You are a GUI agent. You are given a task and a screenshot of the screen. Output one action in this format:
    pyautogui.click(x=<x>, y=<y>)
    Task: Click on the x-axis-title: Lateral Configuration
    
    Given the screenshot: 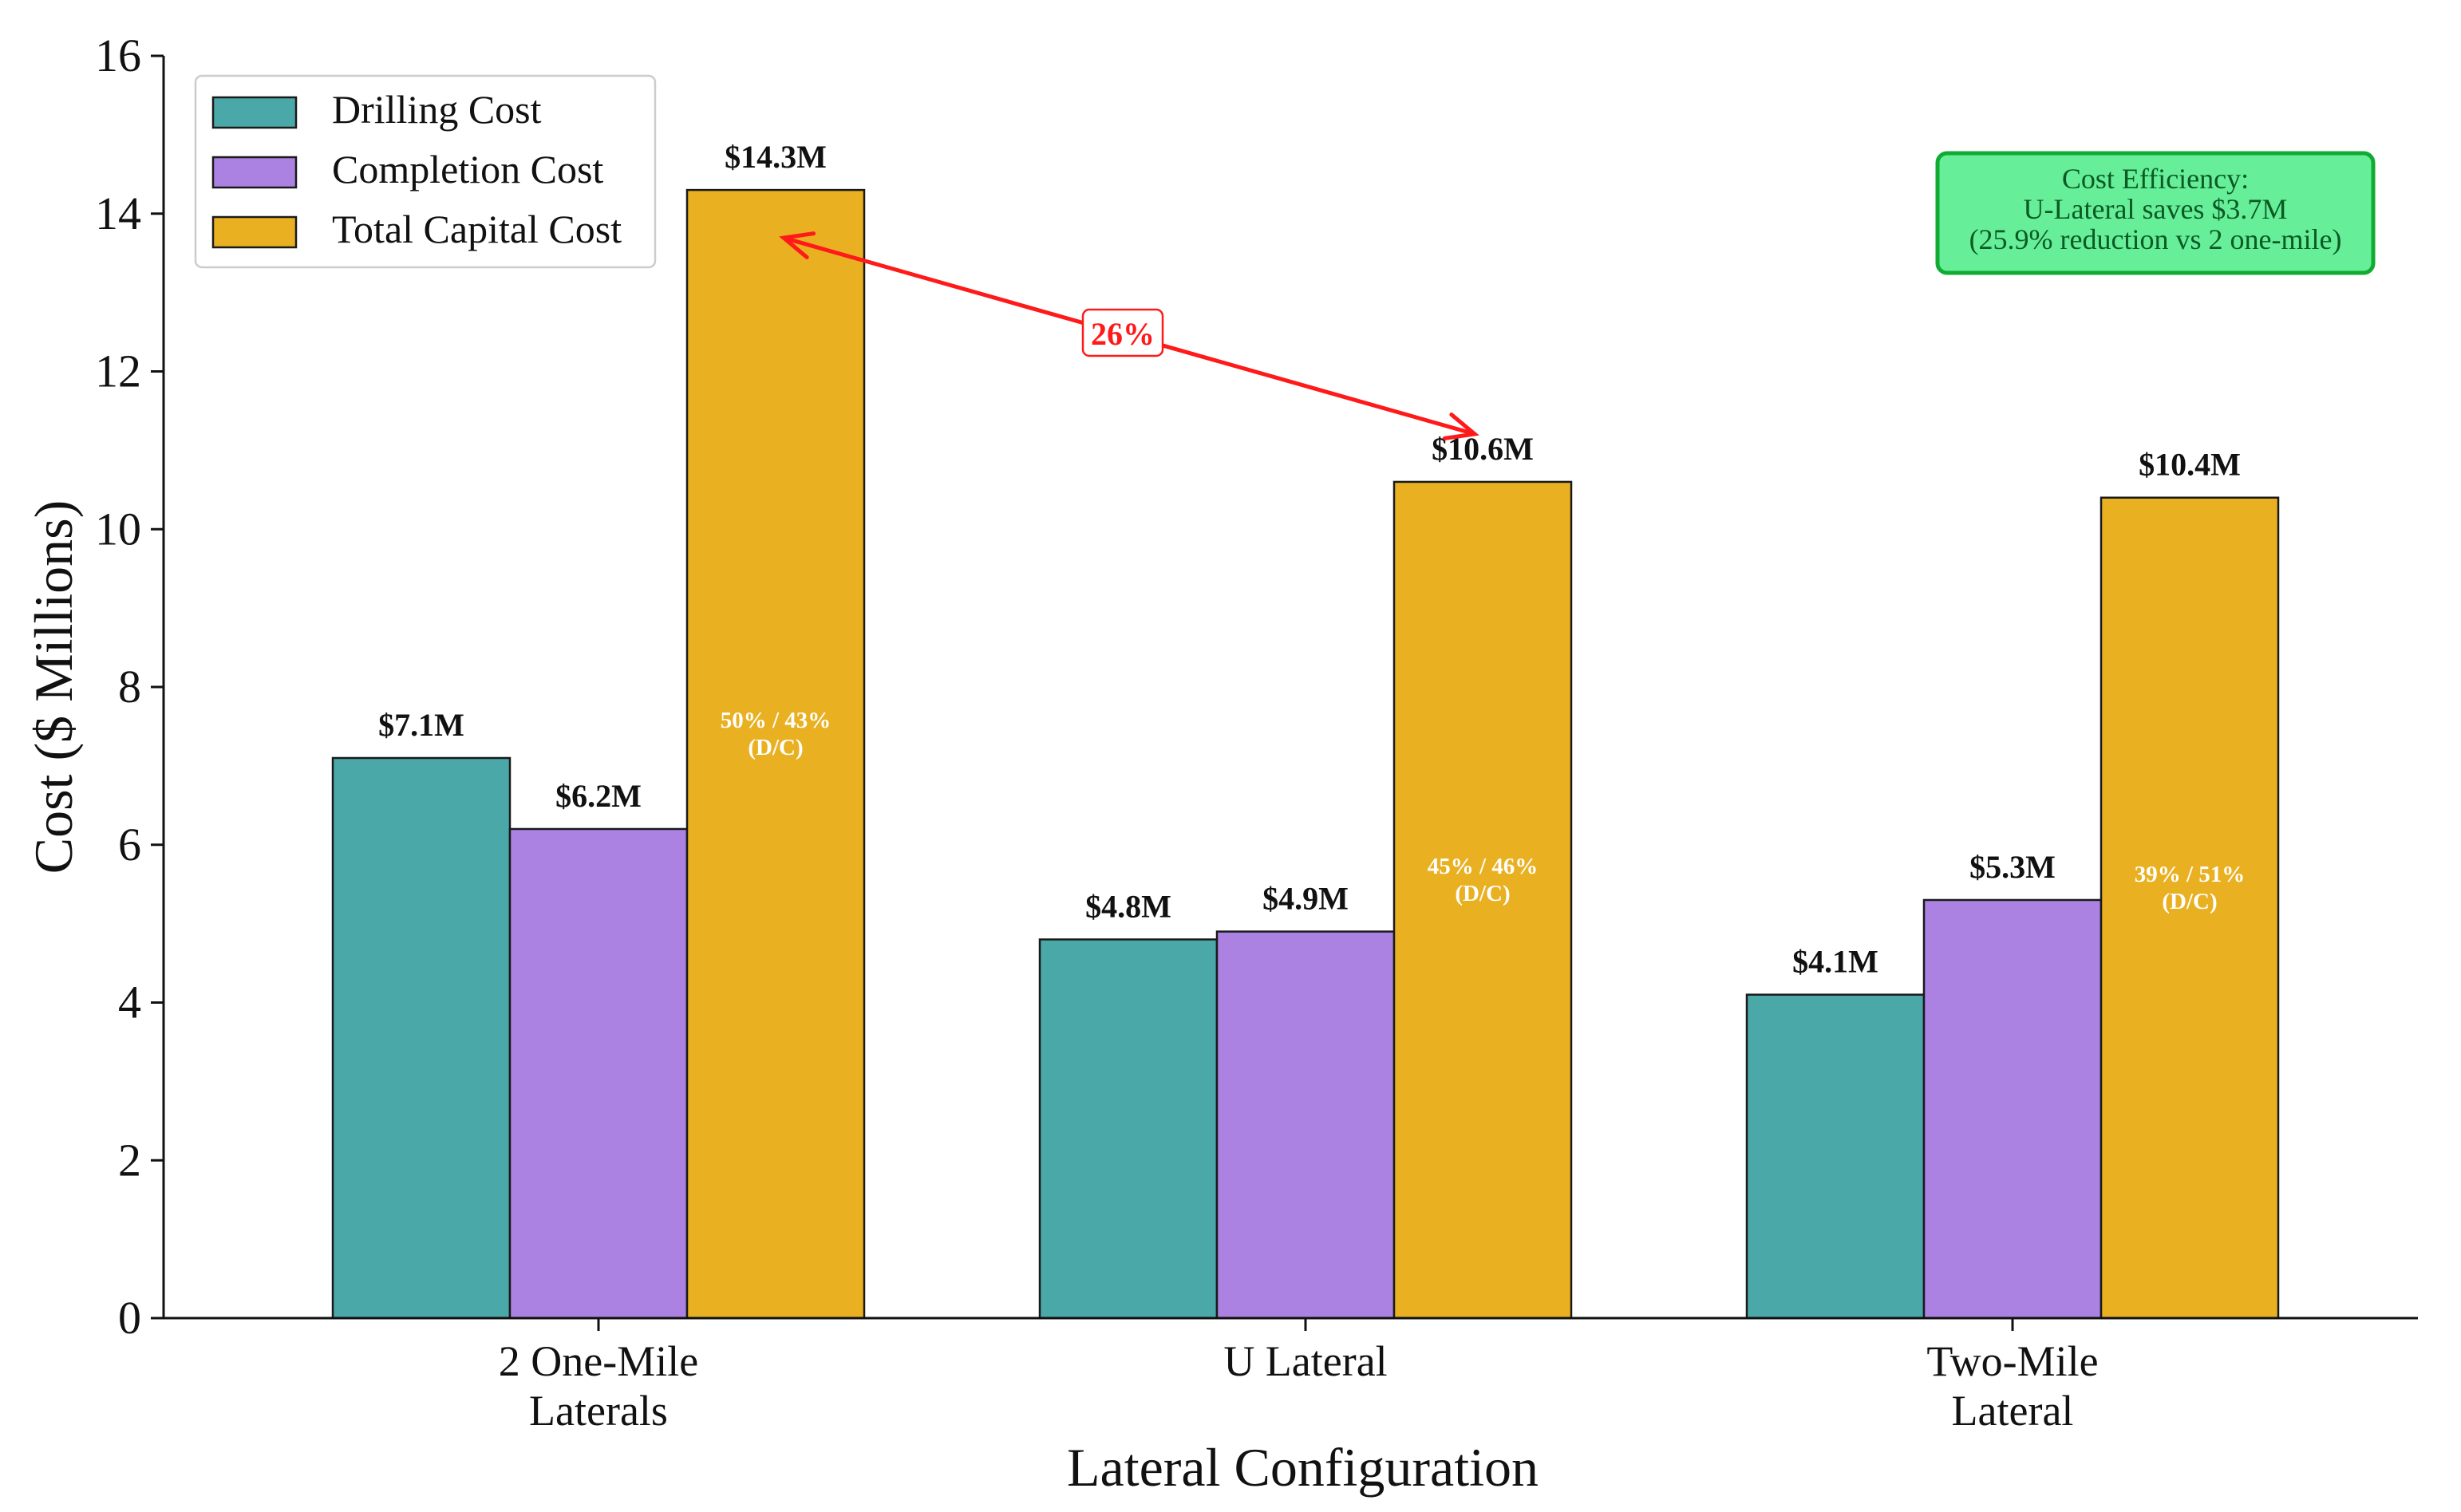 What is the action you would take?
    pyautogui.click(x=1303, y=1467)
    